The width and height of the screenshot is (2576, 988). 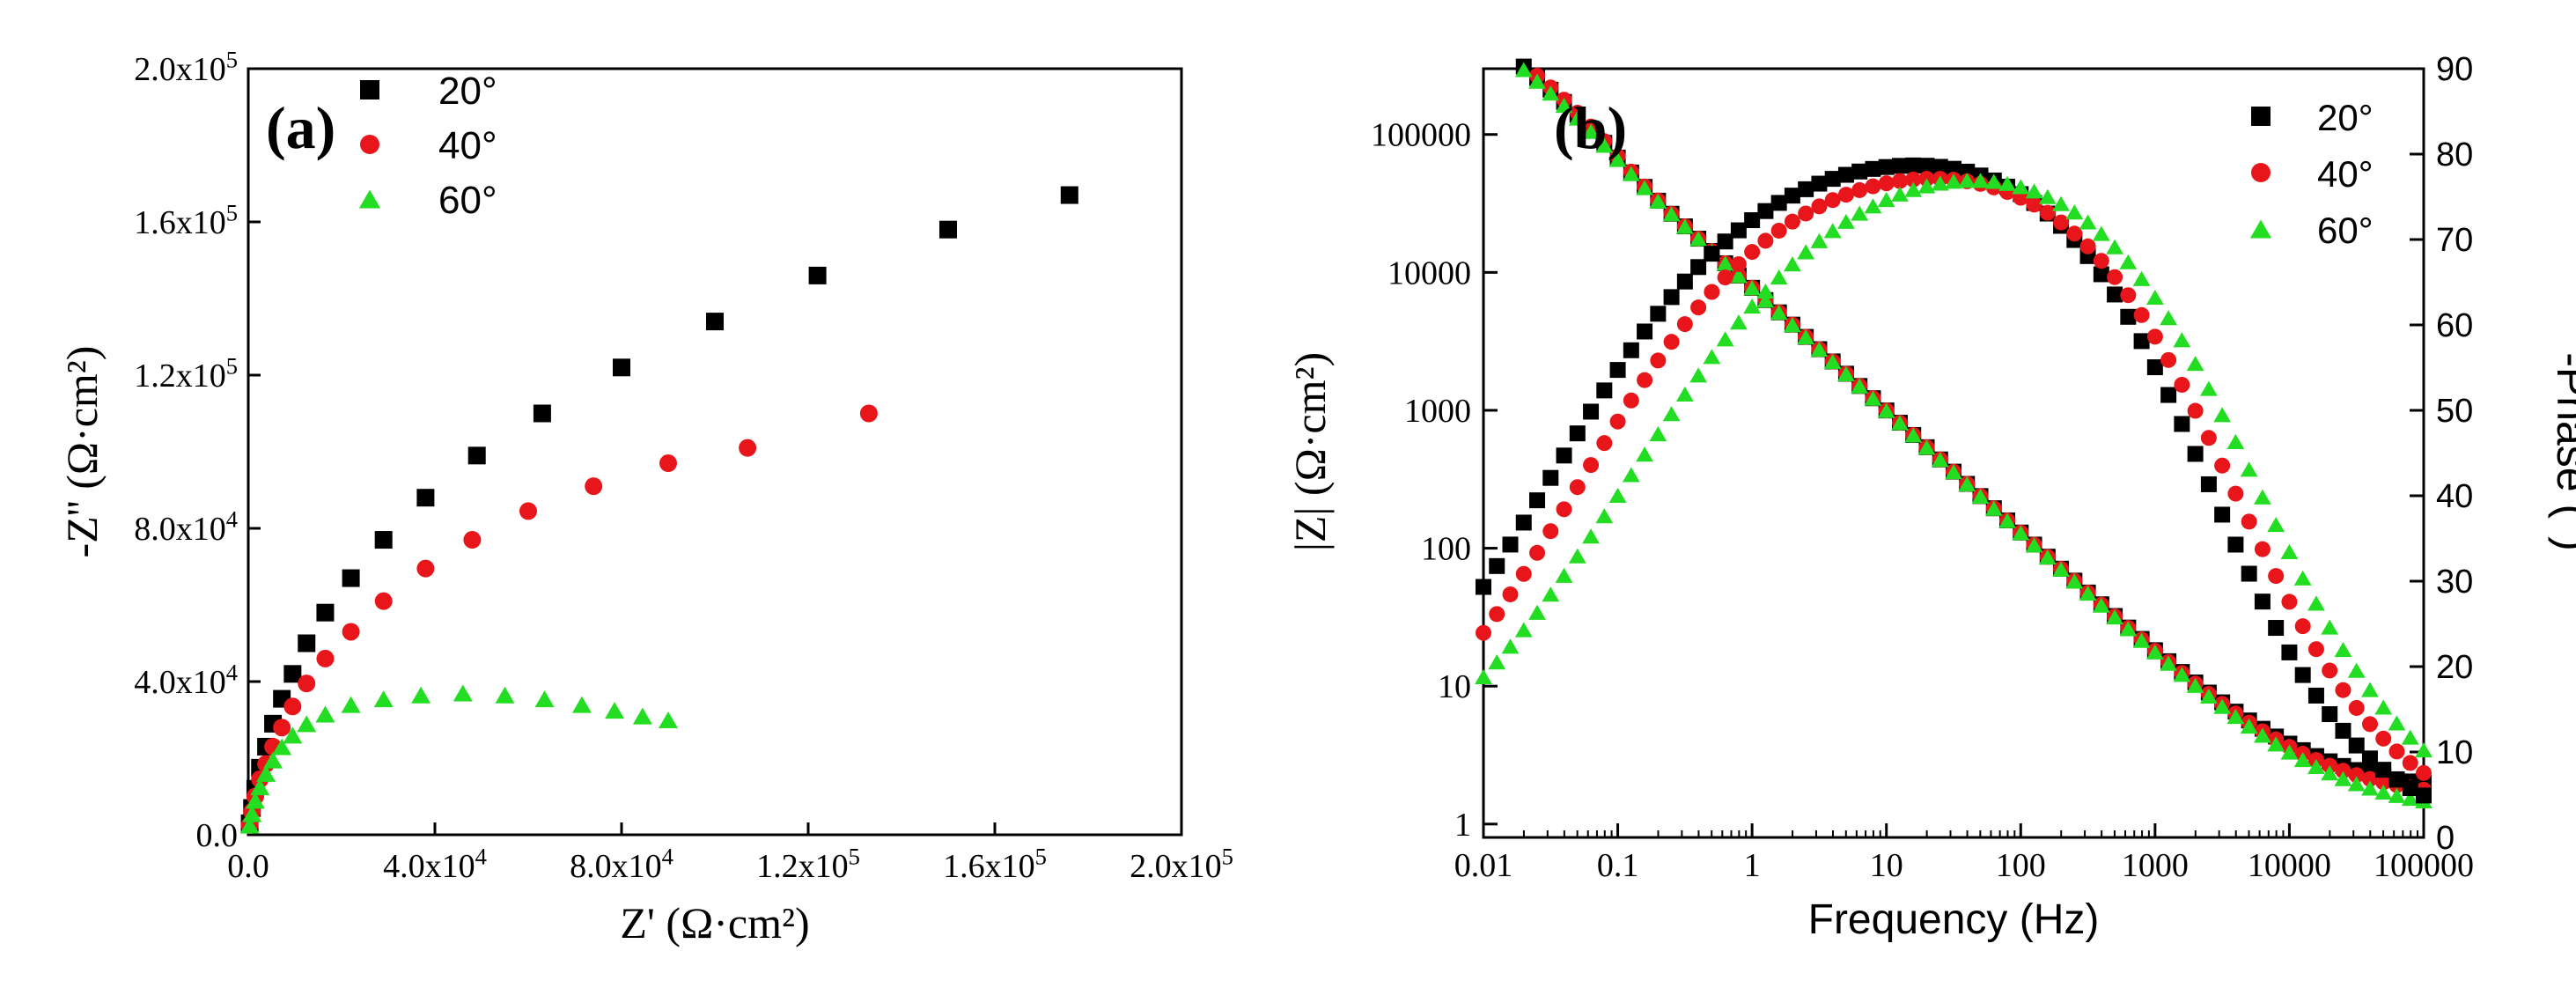 I want to click on panel-a-x-tick-label: 1.2x10⁵, so click(x=808, y=864).